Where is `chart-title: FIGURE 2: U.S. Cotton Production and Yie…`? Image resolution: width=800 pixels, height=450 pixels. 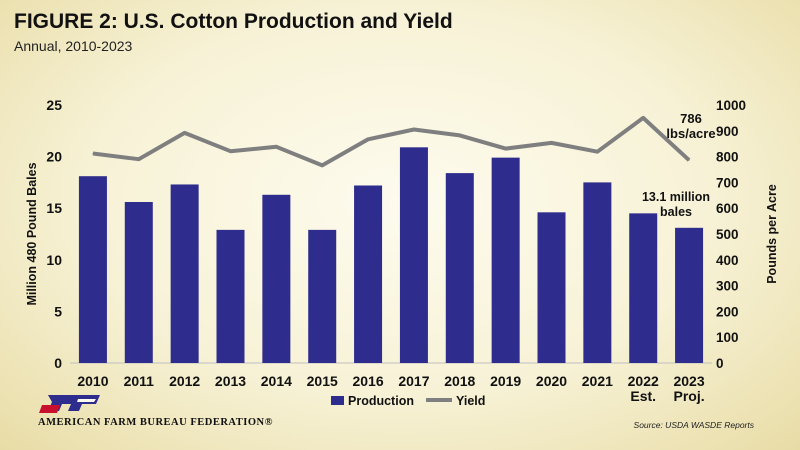
chart-title: FIGURE 2: U.S. Cotton Production and Yie… is located at coordinates (233, 21).